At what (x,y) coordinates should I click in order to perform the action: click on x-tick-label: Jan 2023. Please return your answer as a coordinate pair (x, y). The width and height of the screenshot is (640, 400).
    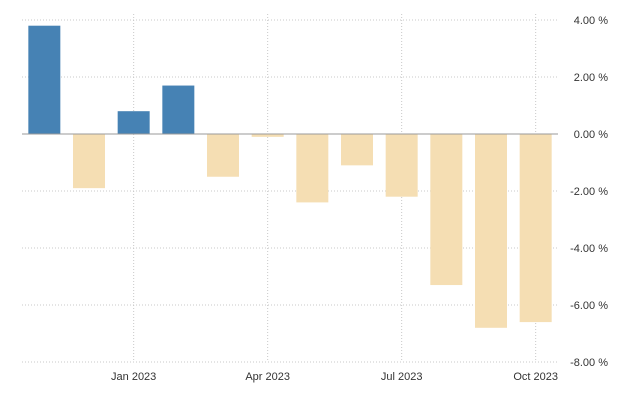
    Looking at the image, I should click on (133, 377).